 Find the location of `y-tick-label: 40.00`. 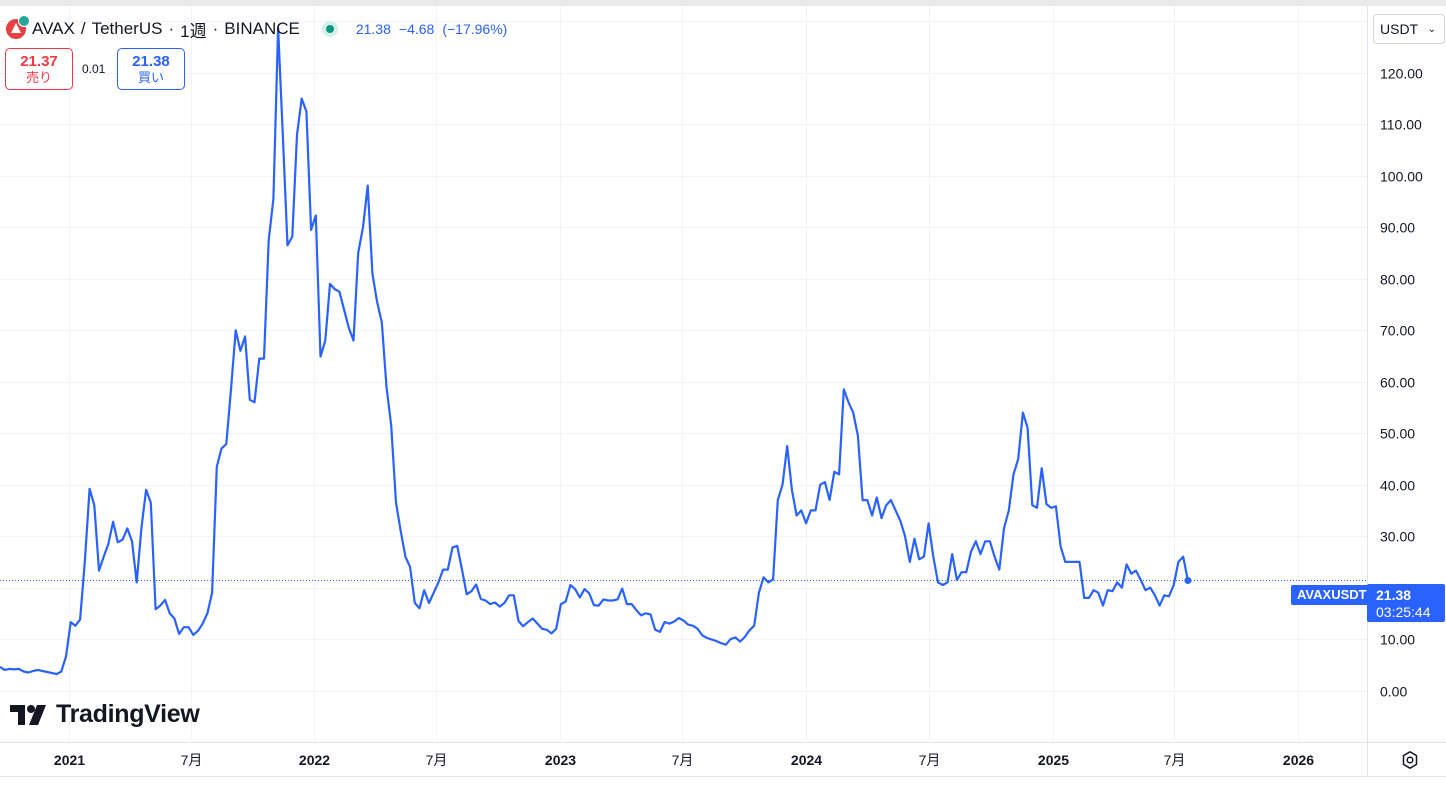

y-tick-label: 40.00 is located at coordinates (1397, 486).